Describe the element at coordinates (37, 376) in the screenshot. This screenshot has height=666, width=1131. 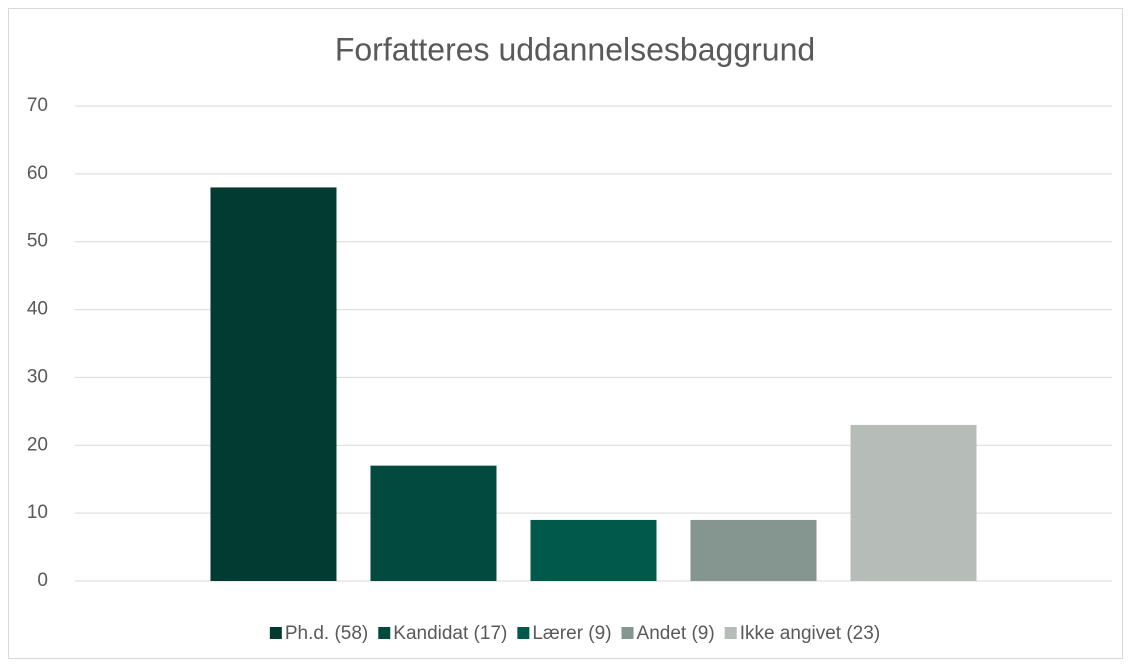
I see `y-tick-label: 30` at that location.